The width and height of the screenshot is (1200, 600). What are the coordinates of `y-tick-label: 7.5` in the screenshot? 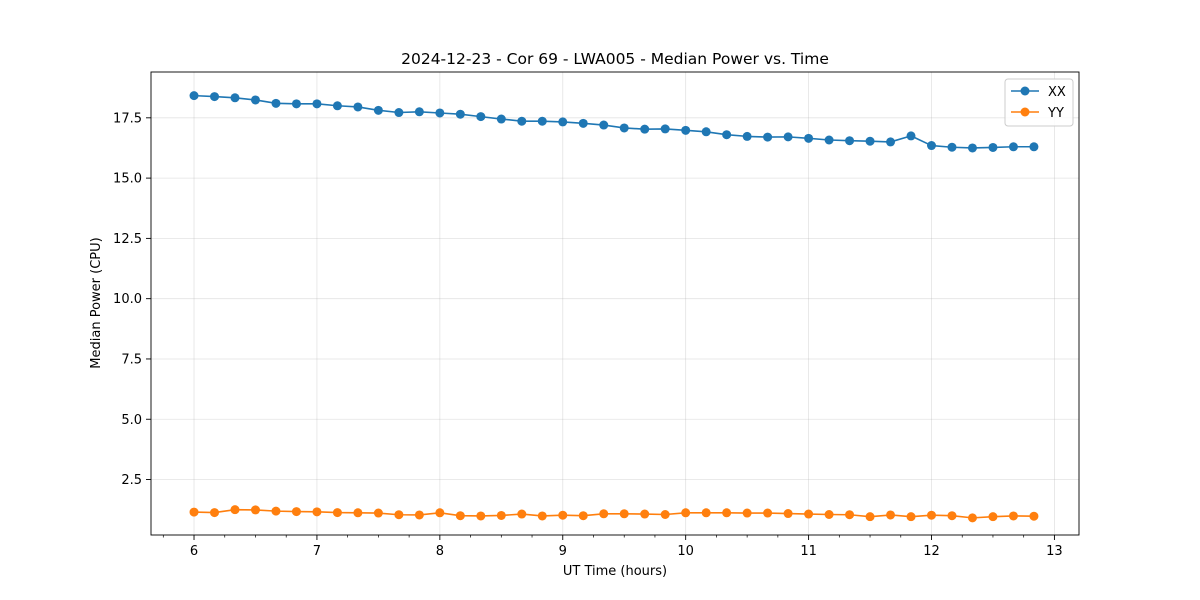 It's located at (131, 359).